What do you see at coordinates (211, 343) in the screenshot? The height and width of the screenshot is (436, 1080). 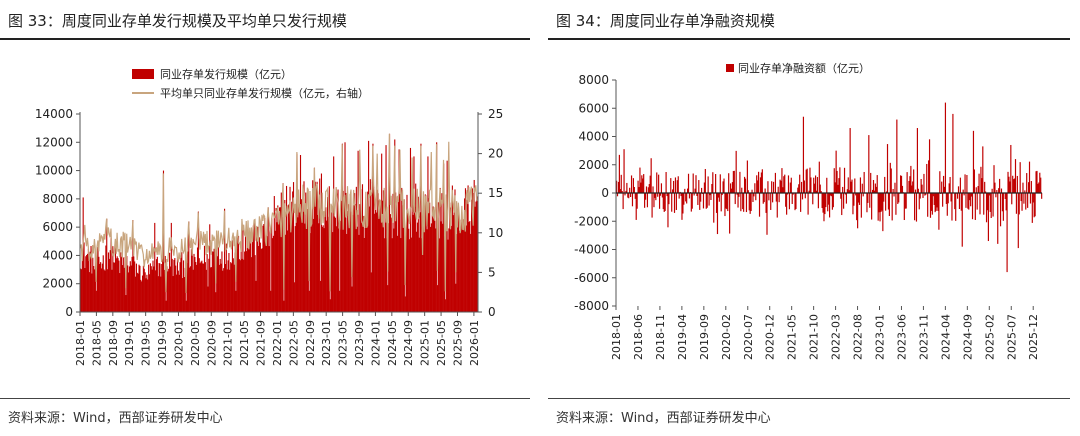 I see `x-tick-label: 2020-09` at bounding box center [211, 343].